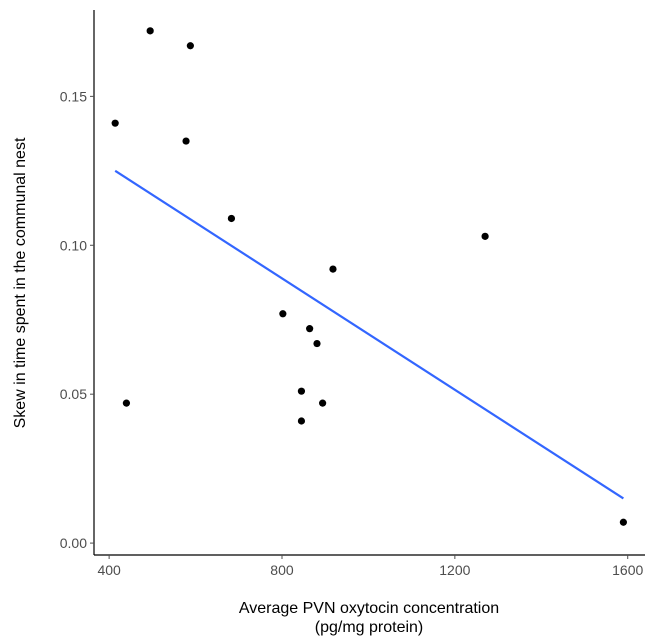 The image size is (645, 644). I want to click on y-axis-title: Skew in time spent in the communal nest, so click(20, 282).